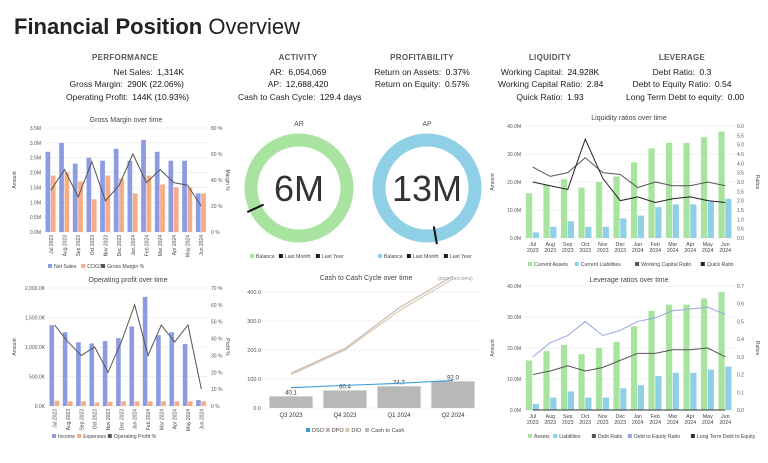 This screenshot has width=768, height=463. What do you see at coordinates (157, 27) in the screenshot?
I see `page-title: Financial Position Overview` at bounding box center [157, 27].